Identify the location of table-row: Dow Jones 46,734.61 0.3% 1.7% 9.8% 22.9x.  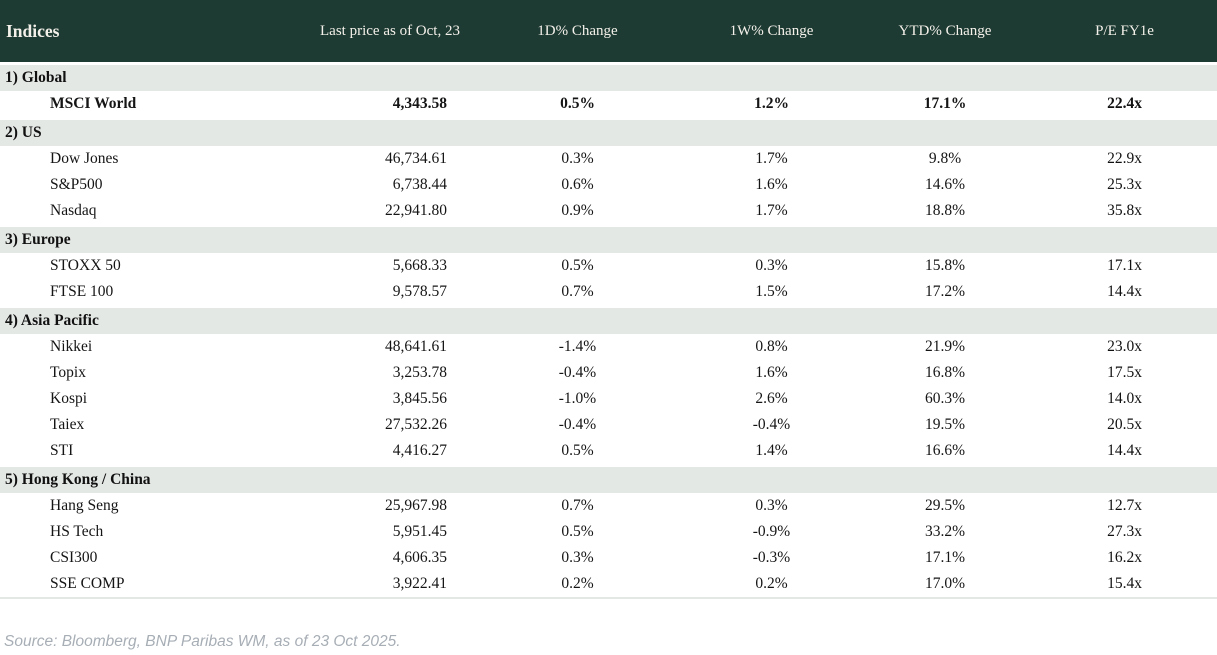
(608, 159).